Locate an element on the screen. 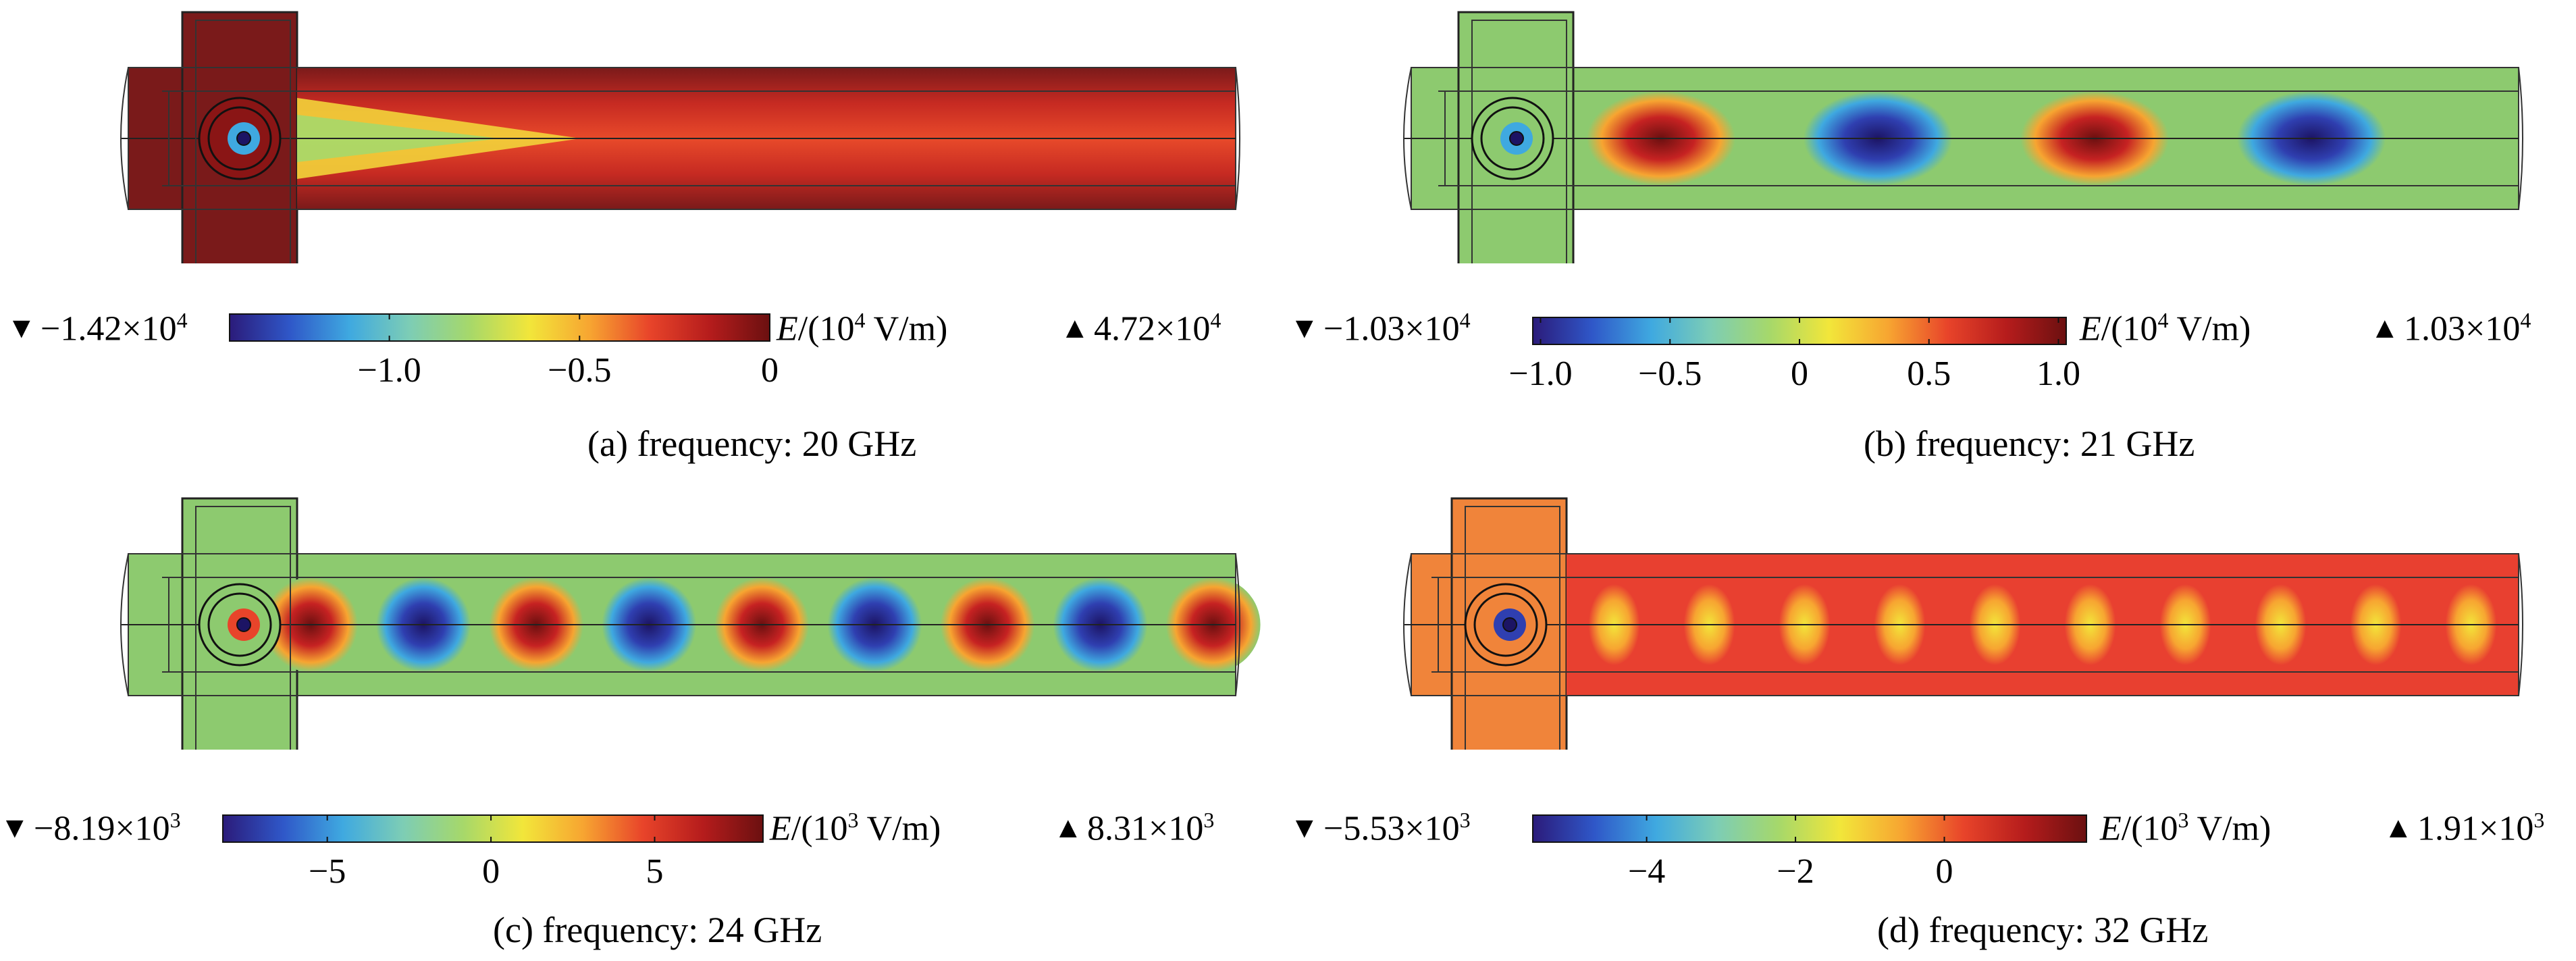  field-plot-c is located at coordinates (690, 623).